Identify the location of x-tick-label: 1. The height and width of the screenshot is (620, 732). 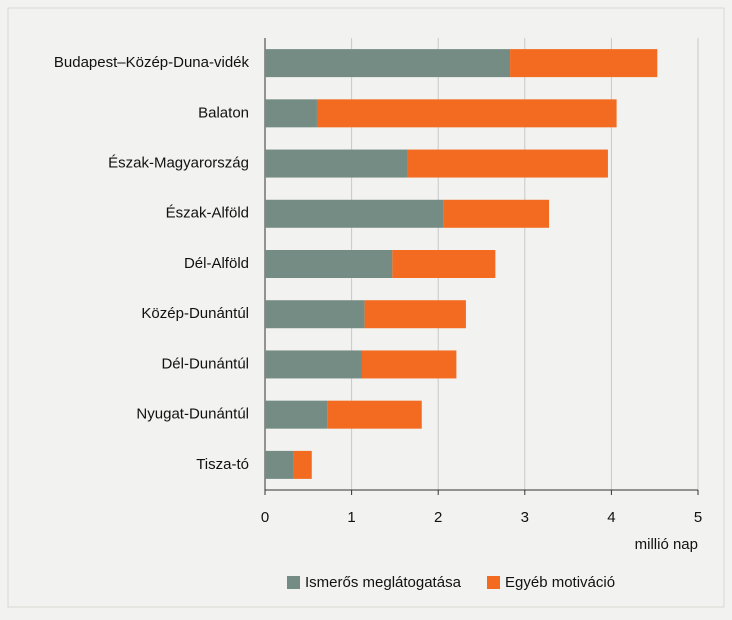
(351, 517).